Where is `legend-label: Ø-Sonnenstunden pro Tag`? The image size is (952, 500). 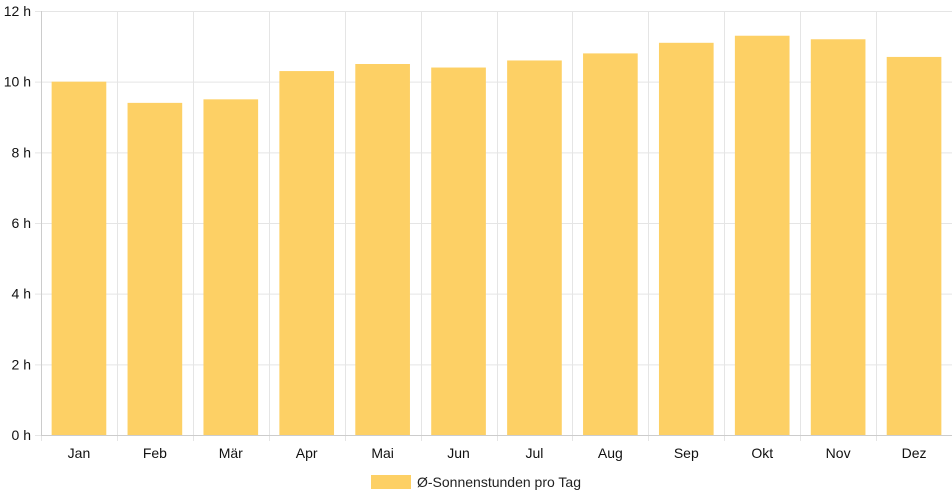 legend-label: Ø-Sonnenstunden pro Tag is located at coordinates (499, 482).